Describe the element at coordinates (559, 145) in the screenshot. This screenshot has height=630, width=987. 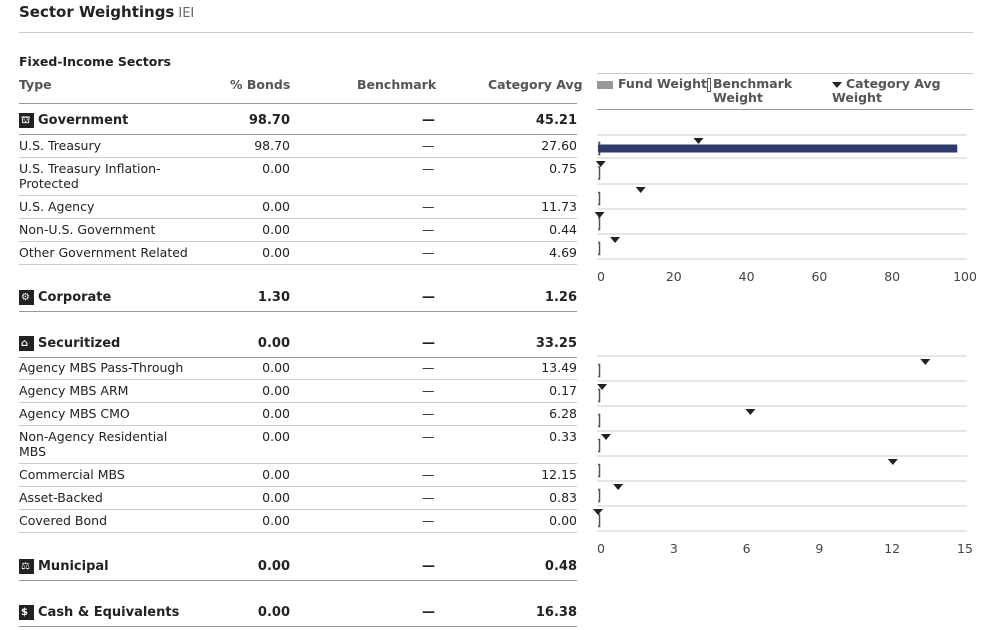
I see `row-category: 27.60` at that location.